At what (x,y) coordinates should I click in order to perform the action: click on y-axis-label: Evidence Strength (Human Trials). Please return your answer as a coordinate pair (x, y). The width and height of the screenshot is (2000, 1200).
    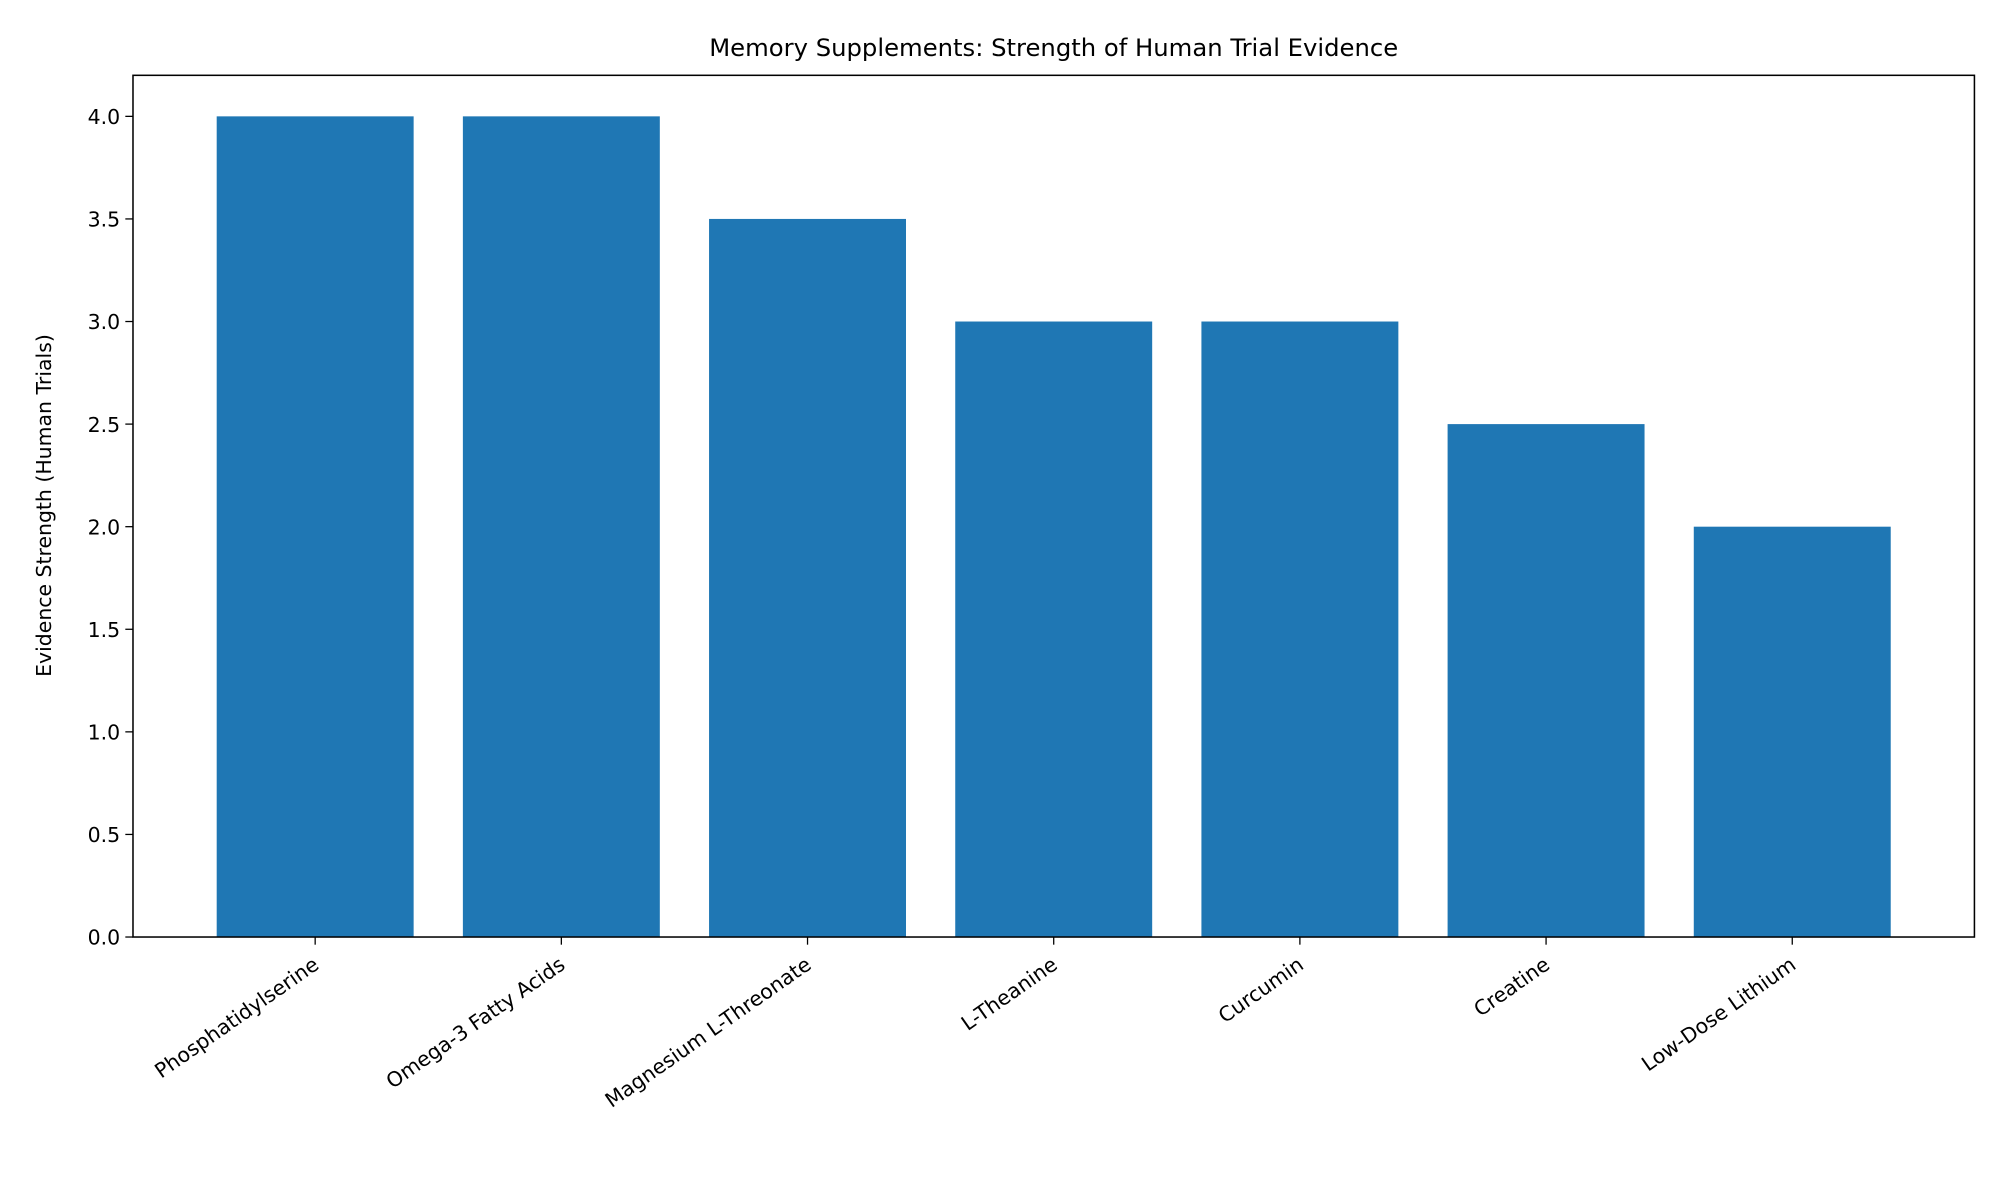
    Looking at the image, I should click on (44, 505).